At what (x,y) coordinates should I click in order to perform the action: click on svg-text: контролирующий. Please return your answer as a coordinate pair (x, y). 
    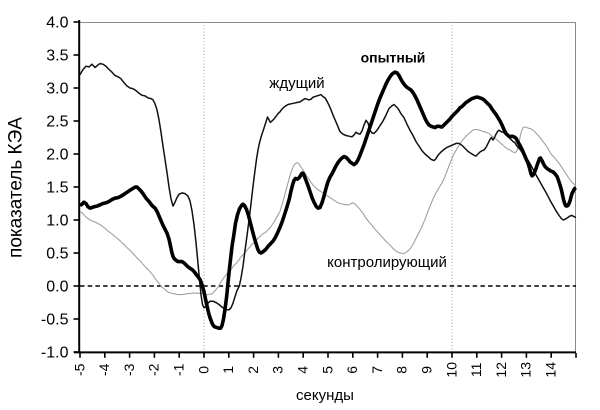
    Looking at the image, I should click on (387, 262).